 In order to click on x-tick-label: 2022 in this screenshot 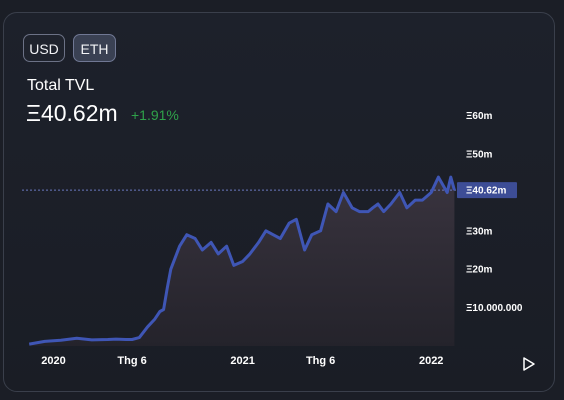, I will do `click(431, 361)`.